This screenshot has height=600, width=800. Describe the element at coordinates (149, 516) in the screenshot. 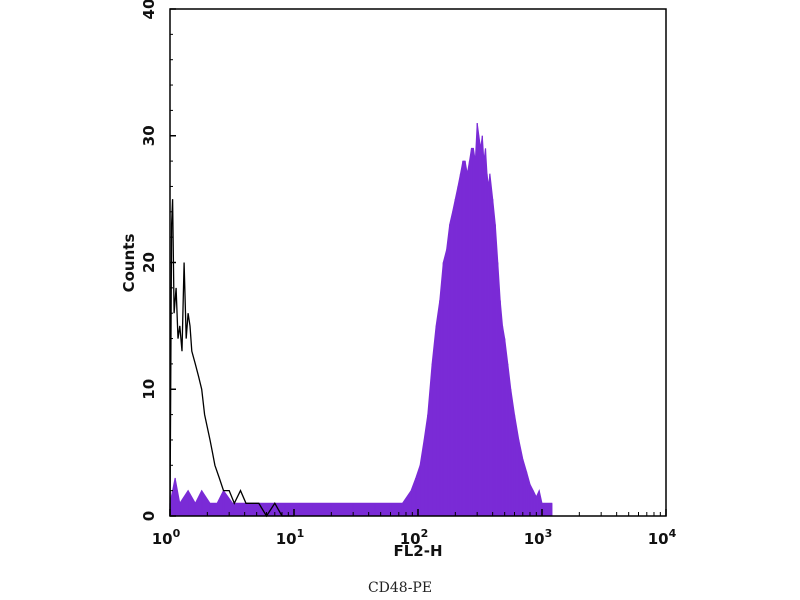

I see `y-tick-label: 0` at that location.